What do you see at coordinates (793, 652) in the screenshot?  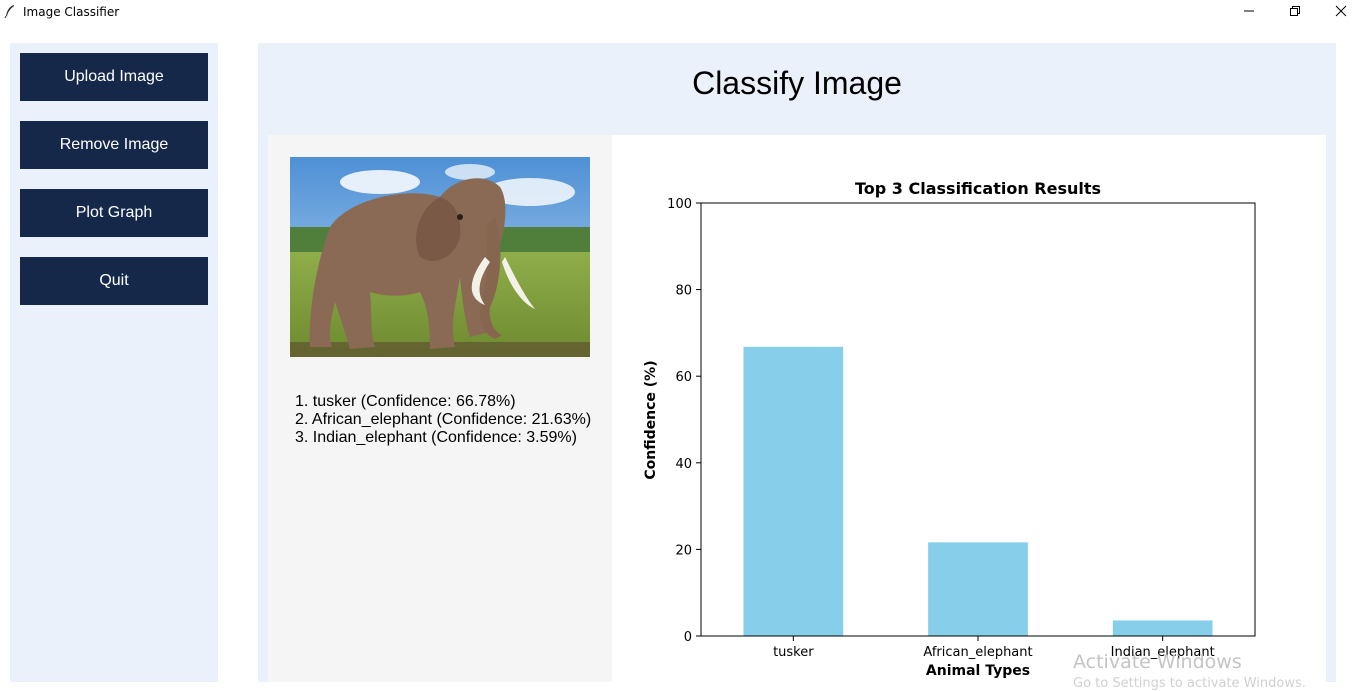 I see `x-tick-label: tusker` at bounding box center [793, 652].